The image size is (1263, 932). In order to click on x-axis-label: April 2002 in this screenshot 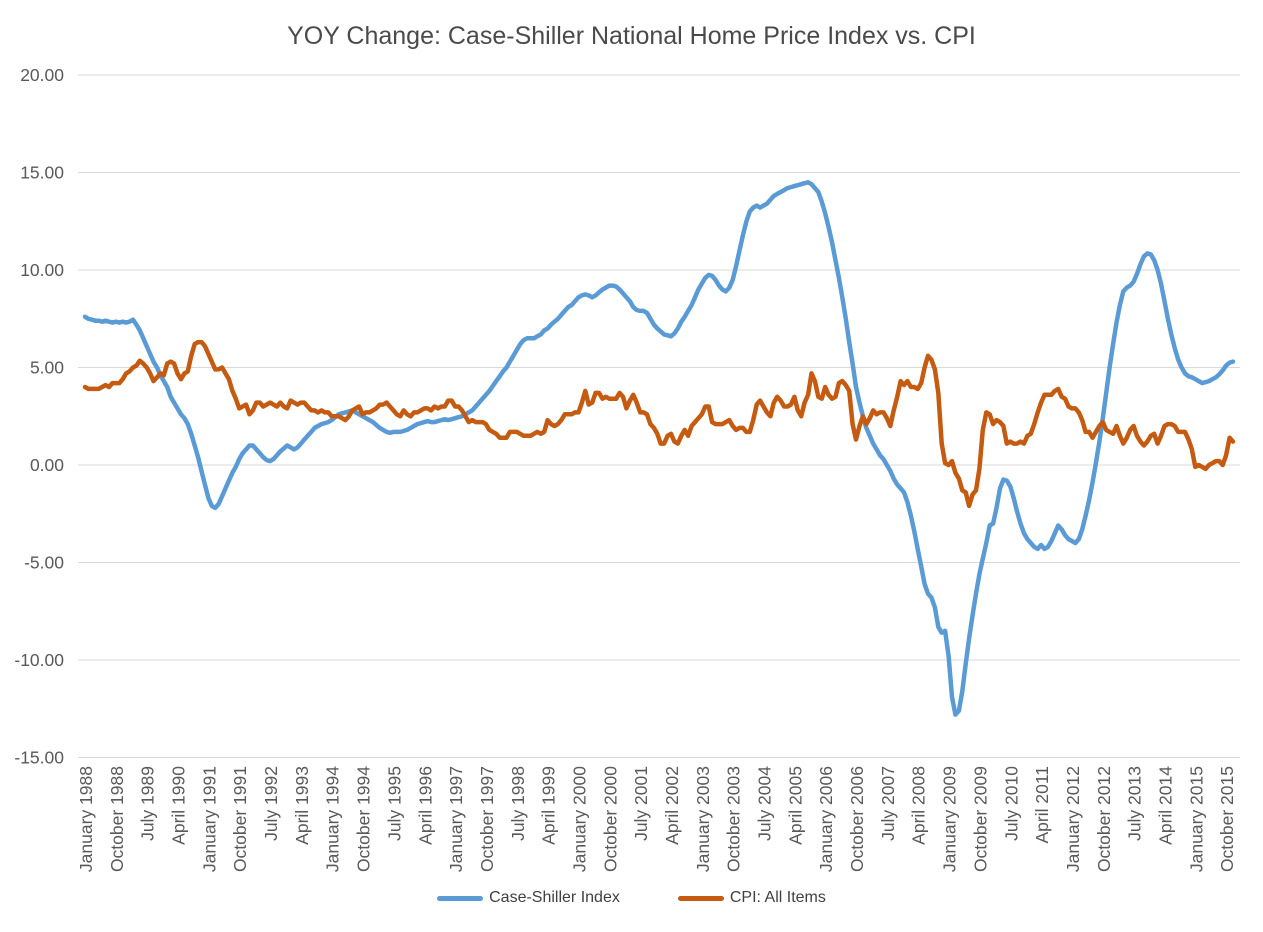, I will do `click(672, 805)`.